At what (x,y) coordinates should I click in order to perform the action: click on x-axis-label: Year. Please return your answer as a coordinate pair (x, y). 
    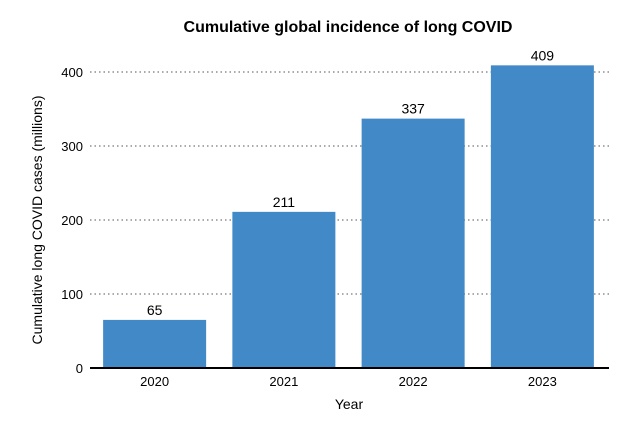
    Looking at the image, I should click on (349, 404).